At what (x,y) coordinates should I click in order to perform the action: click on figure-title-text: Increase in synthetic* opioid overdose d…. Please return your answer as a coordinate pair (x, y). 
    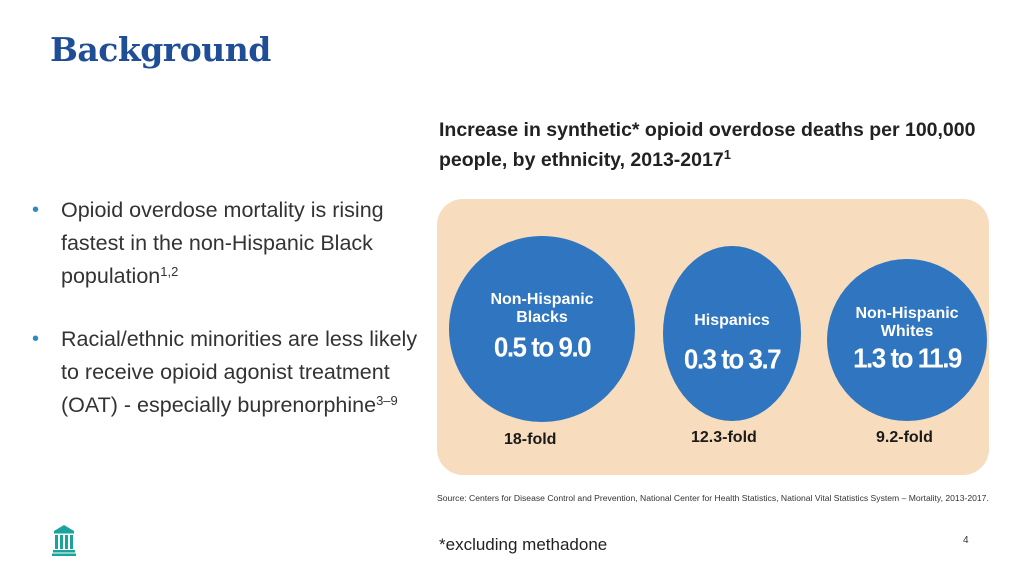
    Looking at the image, I should click on (707, 145).